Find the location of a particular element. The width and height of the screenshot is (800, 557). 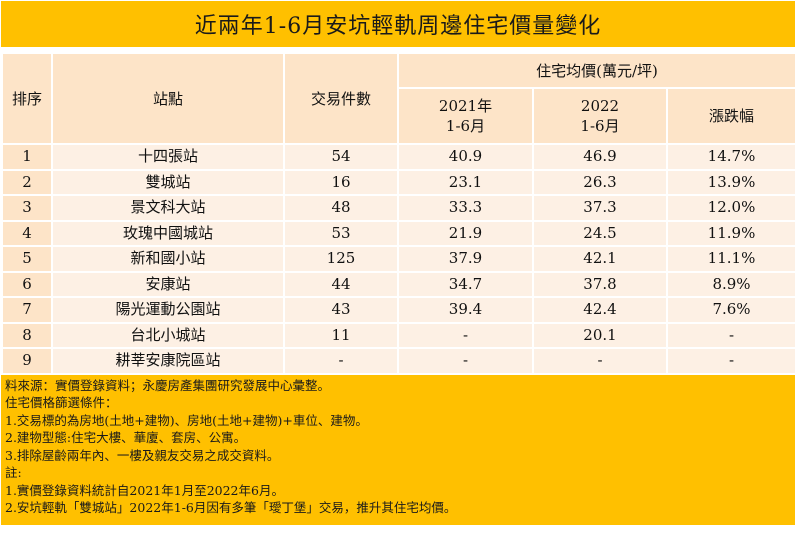

header-change: 漲跌幅 is located at coordinates (731, 116).